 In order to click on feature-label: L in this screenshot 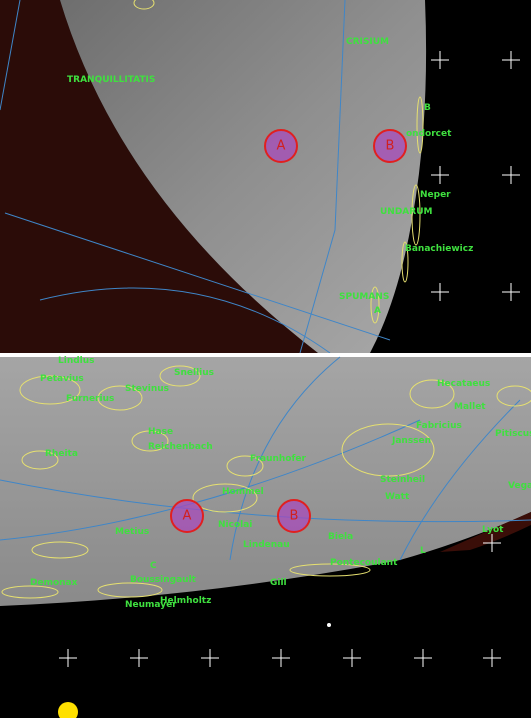, I will do `click(423, 551)`.